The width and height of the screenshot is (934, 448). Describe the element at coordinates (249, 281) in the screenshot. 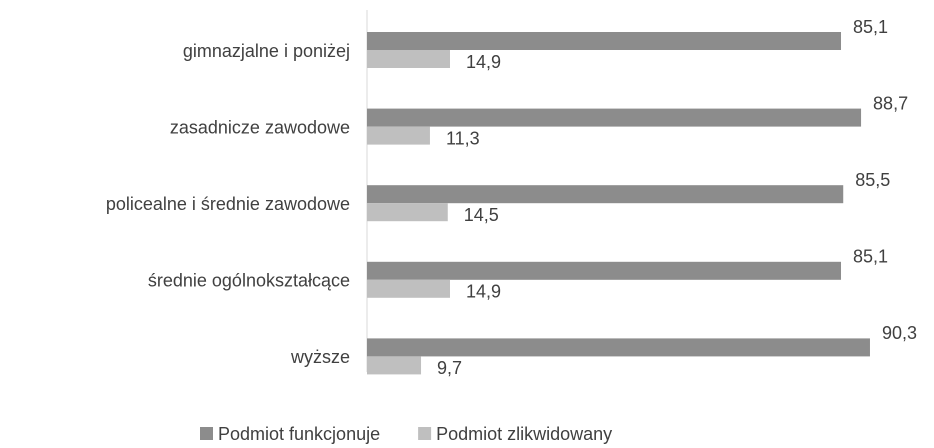

I see `category-label: średnie ogólnokształcące` at that location.